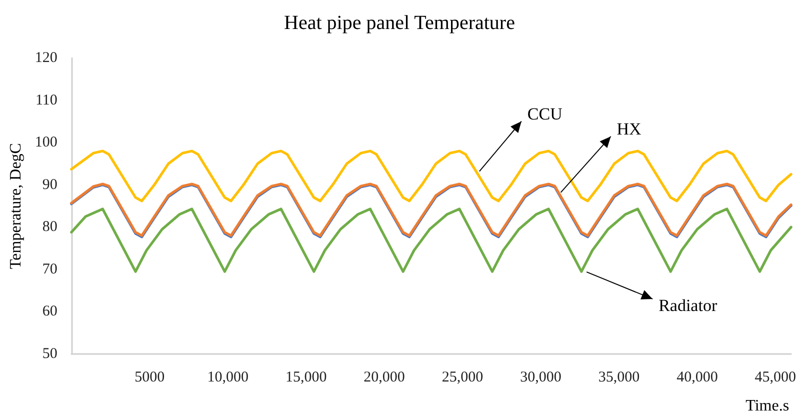  Describe the element at coordinates (463, 378) in the screenshot. I see `x-tick-label: 25,000` at that location.